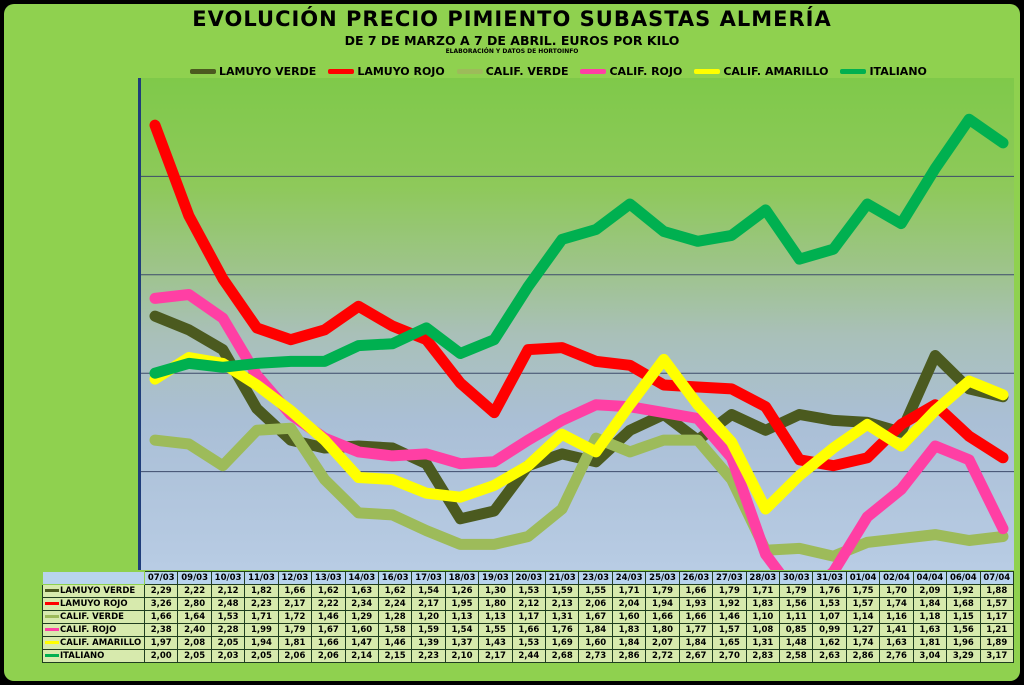  What do you see at coordinates (161, 591) in the screenshot?
I see `table-cell: 2,29` at bounding box center [161, 591].